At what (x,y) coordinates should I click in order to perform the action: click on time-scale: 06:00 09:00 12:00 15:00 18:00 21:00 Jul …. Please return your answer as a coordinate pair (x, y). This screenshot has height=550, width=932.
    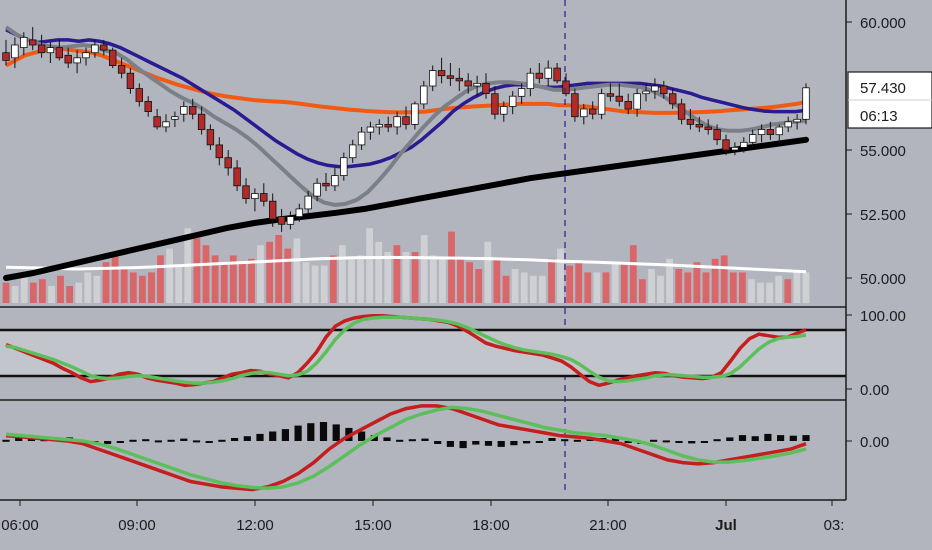
    Looking at the image, I should click on (423, 516).